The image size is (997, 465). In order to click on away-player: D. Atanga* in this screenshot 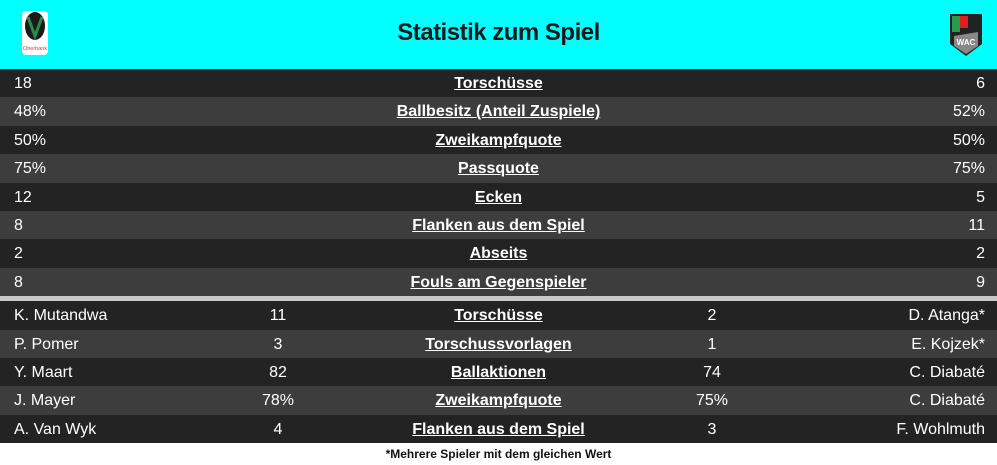, I will do `click(947, 316)`.